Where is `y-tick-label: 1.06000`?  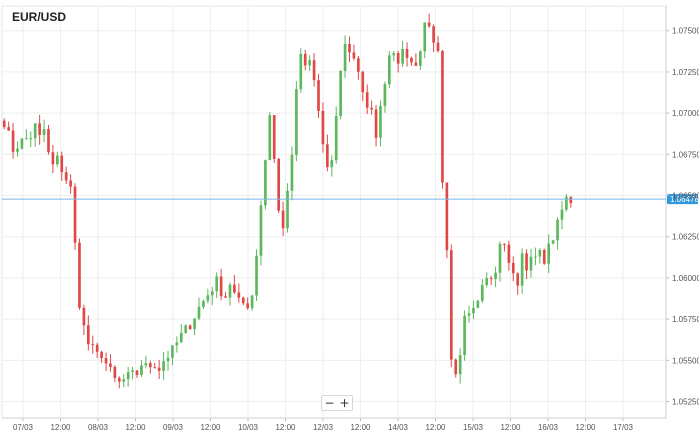 y-tick-label: 1.06000 is located at coordinates (685, 278).